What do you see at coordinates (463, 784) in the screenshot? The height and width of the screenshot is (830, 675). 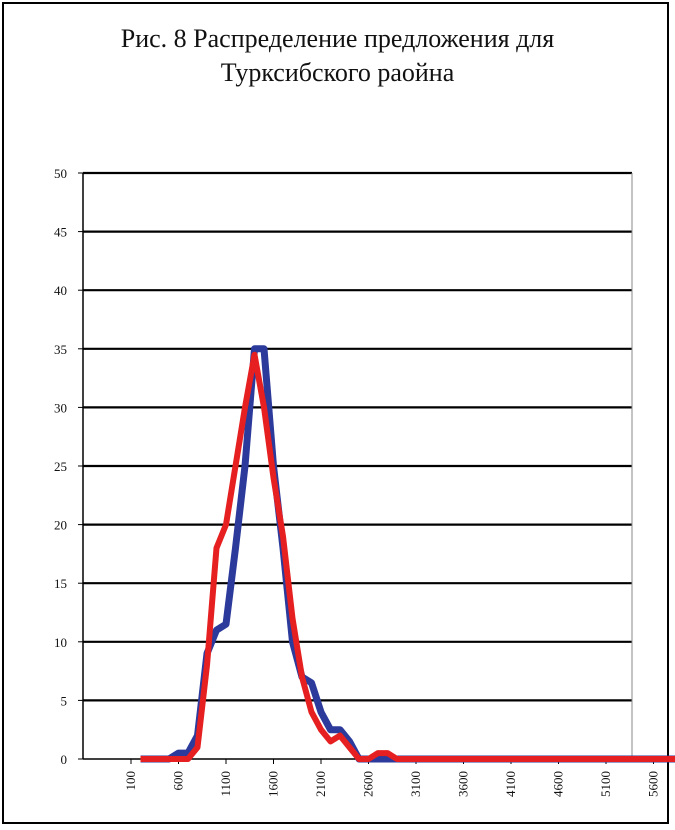 I see `x-tick-label-3600: 3600` at bounding box center [463, 784].